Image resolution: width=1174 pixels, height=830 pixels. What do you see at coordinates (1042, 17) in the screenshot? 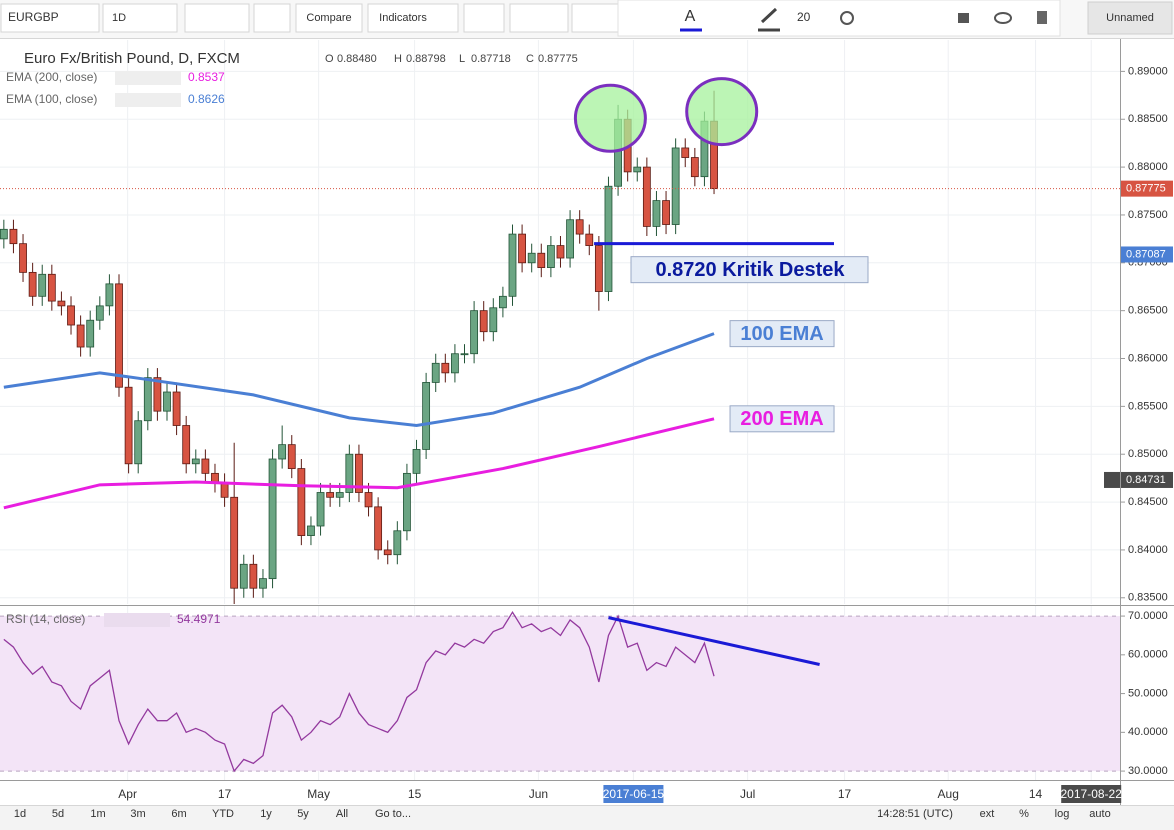
I see `trash-icon` at bounding box center [1042, 17].